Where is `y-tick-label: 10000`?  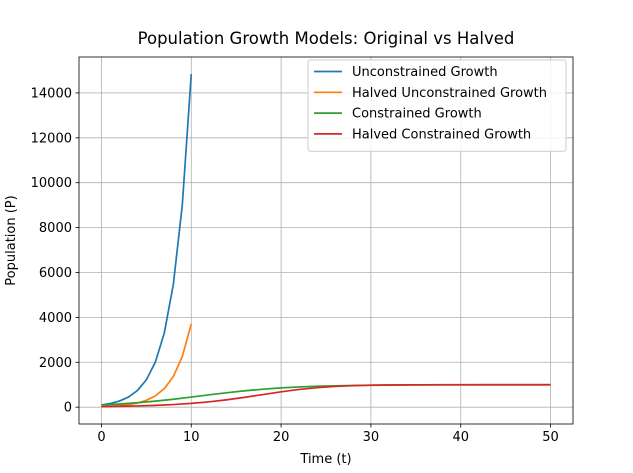
y-tick-label: 10000 is located at coordinates (51, 183).